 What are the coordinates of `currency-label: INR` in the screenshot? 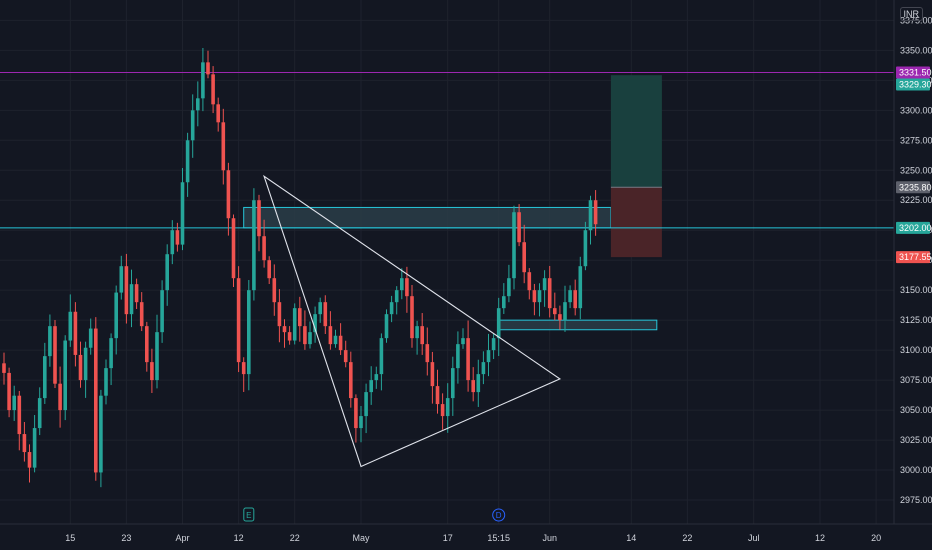 It's located at (911, 14).